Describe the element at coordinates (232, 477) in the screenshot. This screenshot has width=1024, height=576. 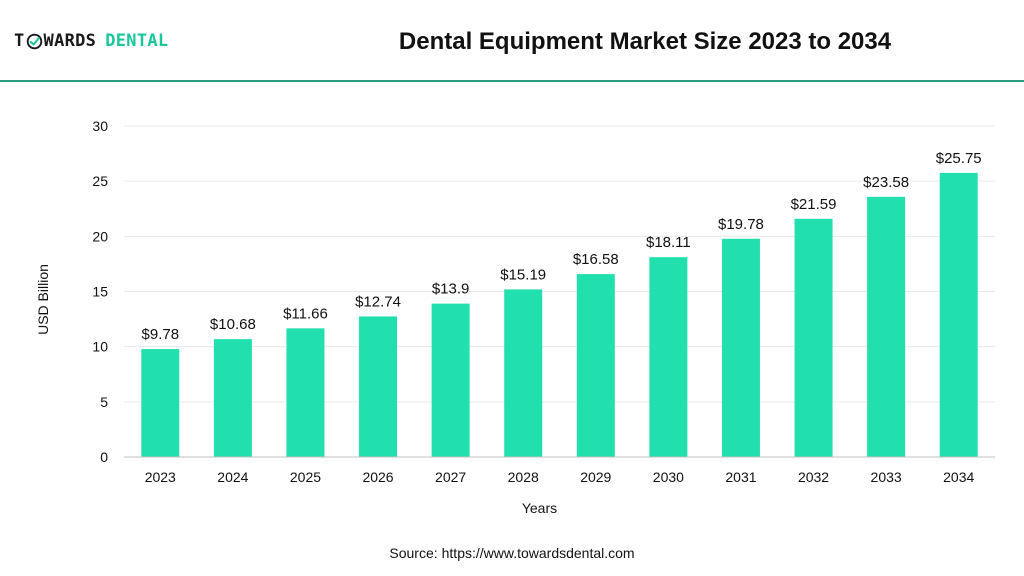
I see `x-tick-label: 2024` at that location.